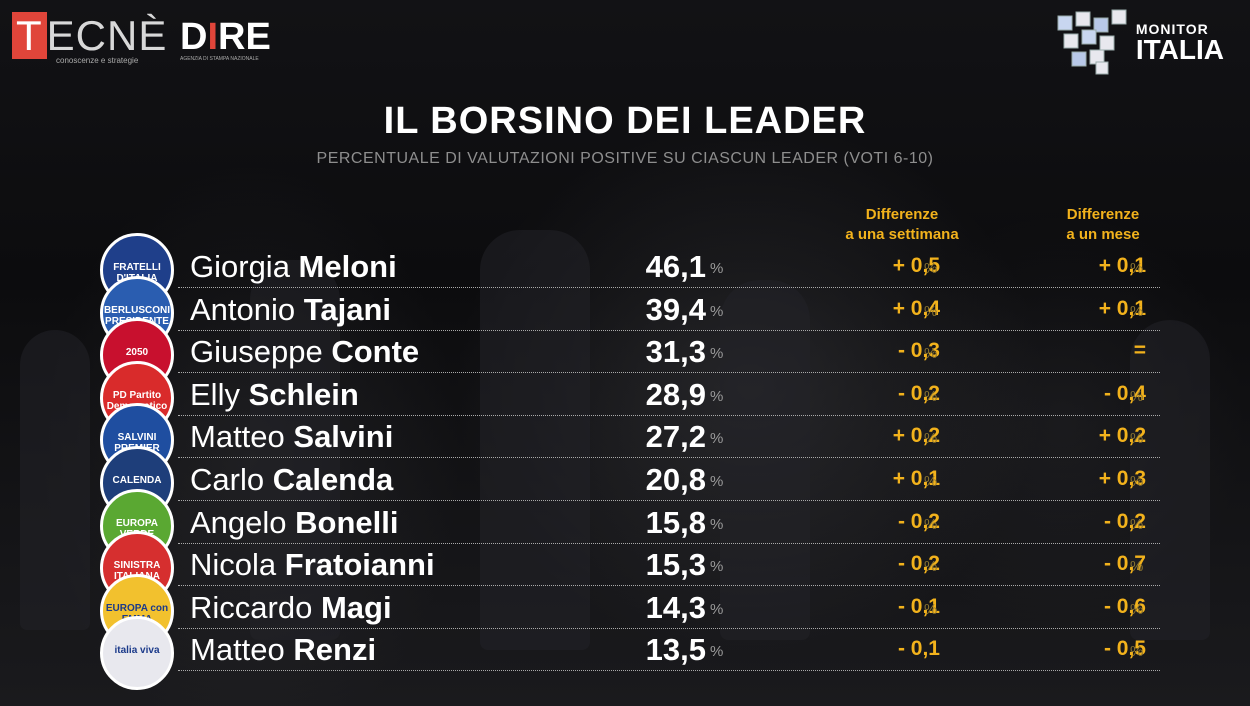 The width and height of the screenshot is (1250, 706). Describe the element at coordinates (1122, 436) in the screenshot. I see `month-change: + 0,2` at that location.